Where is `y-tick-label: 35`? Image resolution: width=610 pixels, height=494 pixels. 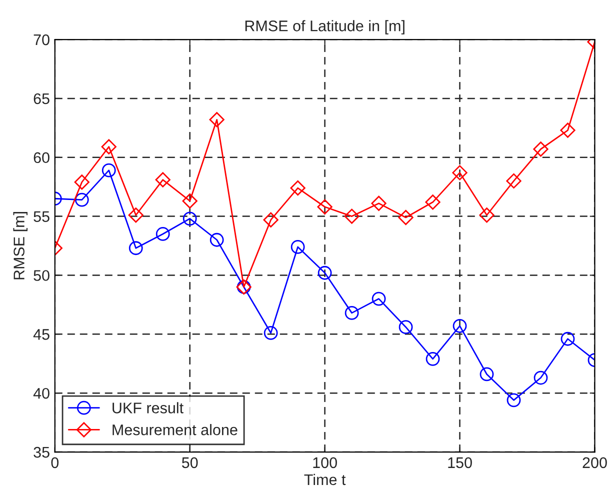
y-tick-label: 35 is located at coordinates (42, 452).